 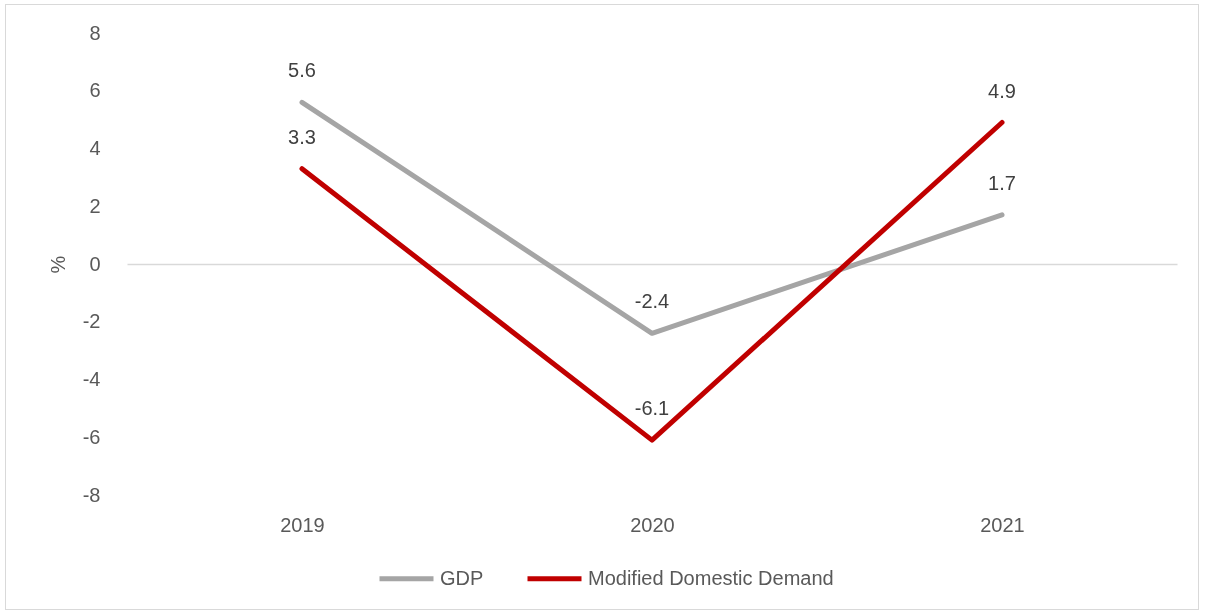 I want to click on legend-label: Modified Domestic Demand, so click(x=711, y=577).